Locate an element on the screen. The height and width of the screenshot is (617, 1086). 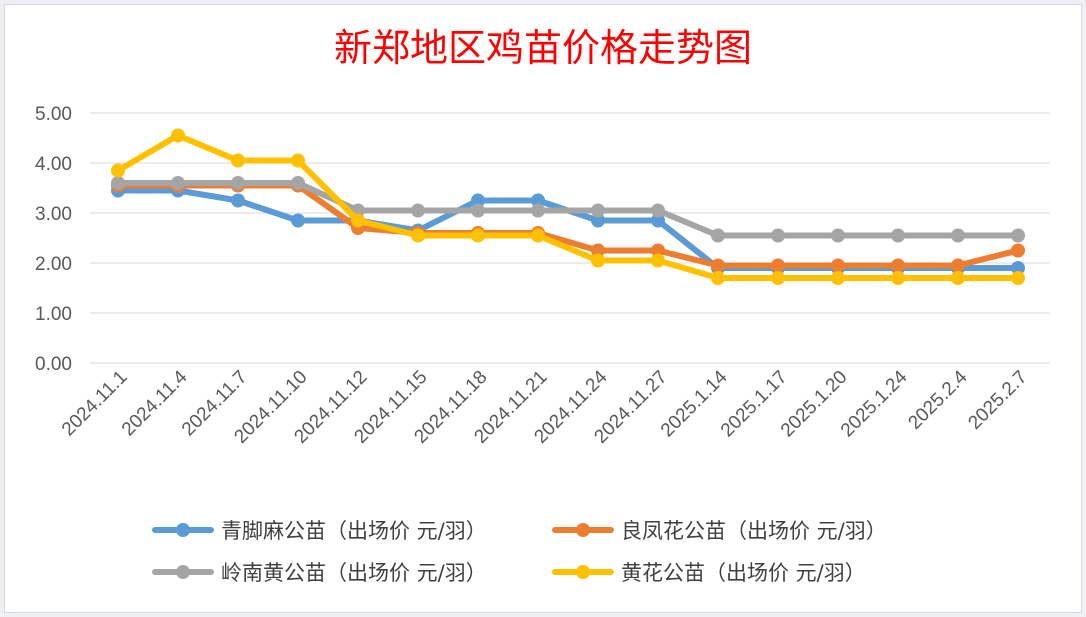
legend-item: 青脚麻公苗（出场价 元/羽） is located at coordinates (319, 531).